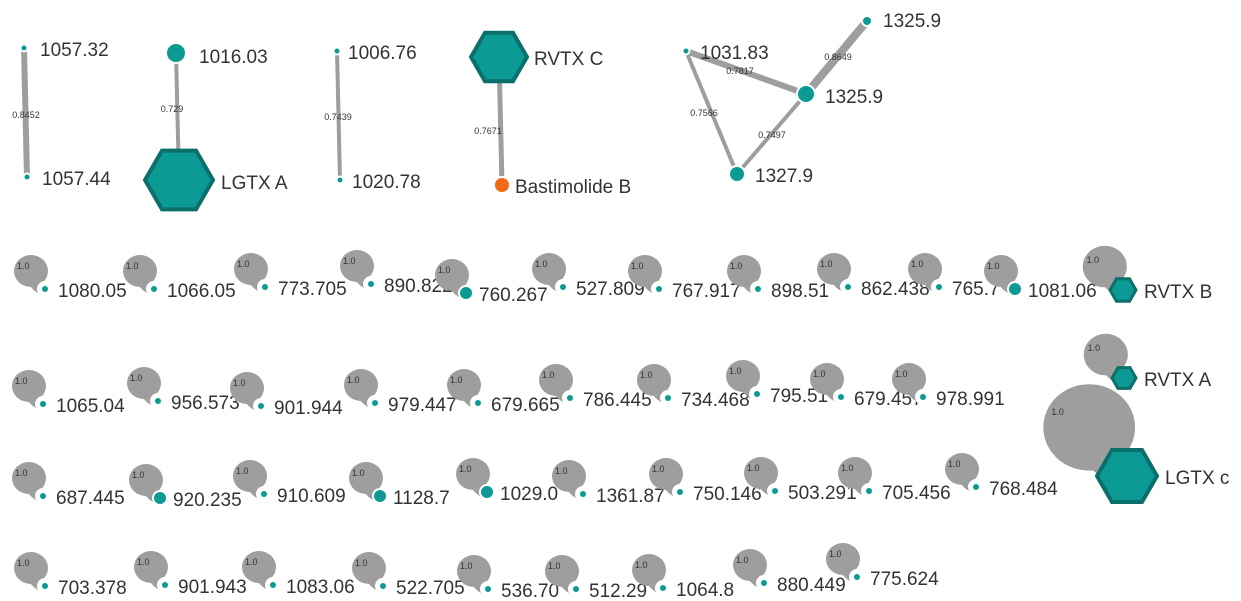 This screenshot has width=1241, height=601. Describe the element at coordinates (962, 469) in the screenshot. I see `self-loop-edge` at that location.